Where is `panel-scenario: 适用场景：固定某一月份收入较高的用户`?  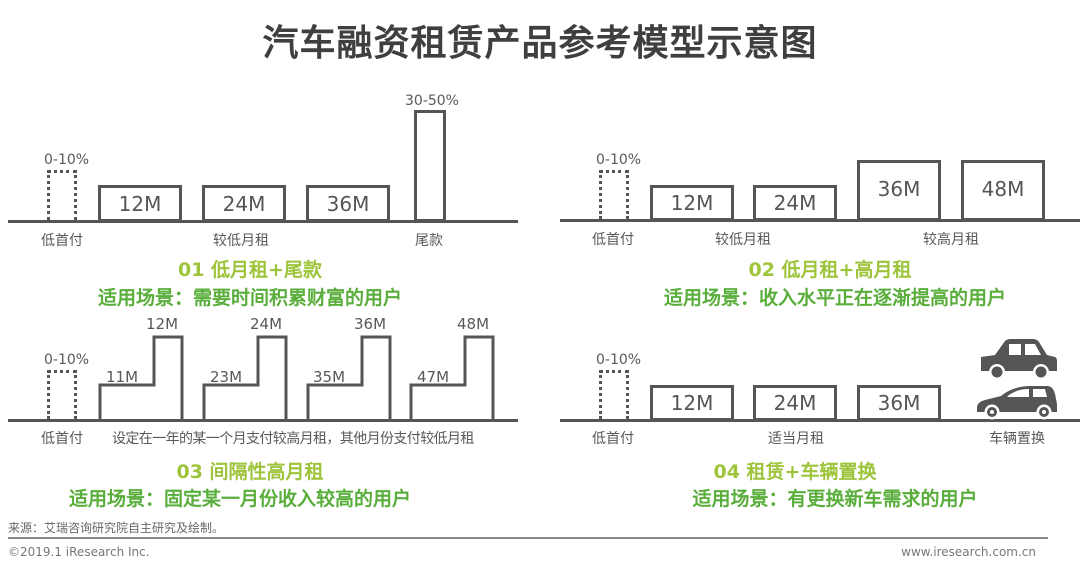 panel-scenario: 适用场景：固定某一月份收入较高的用户 is located at coordinates (239, 499).